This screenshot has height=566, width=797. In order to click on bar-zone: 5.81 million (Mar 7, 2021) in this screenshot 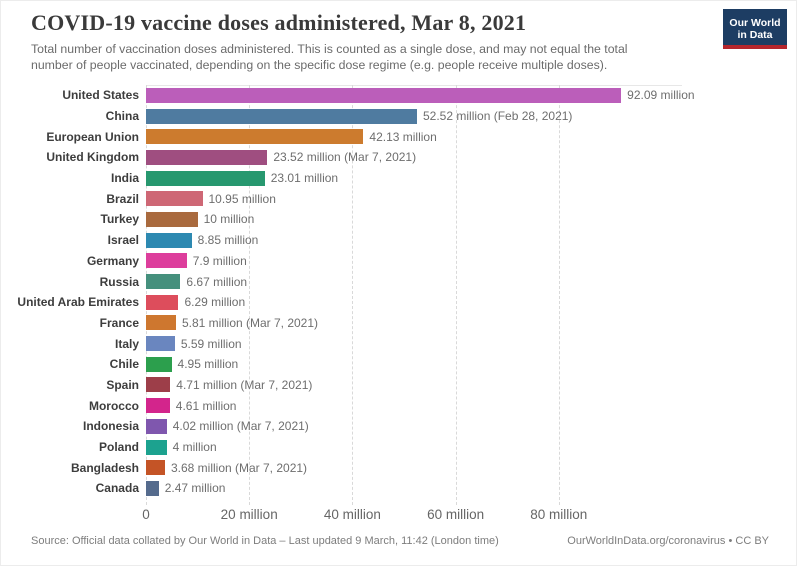, I will do `click(471, 323)`.